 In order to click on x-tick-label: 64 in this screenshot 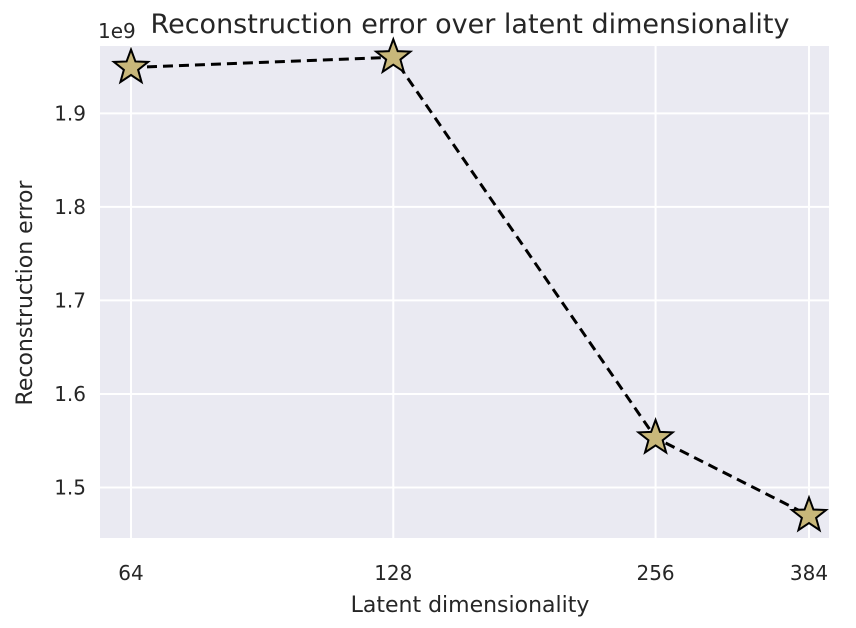, I will do `click(130, 573)`.